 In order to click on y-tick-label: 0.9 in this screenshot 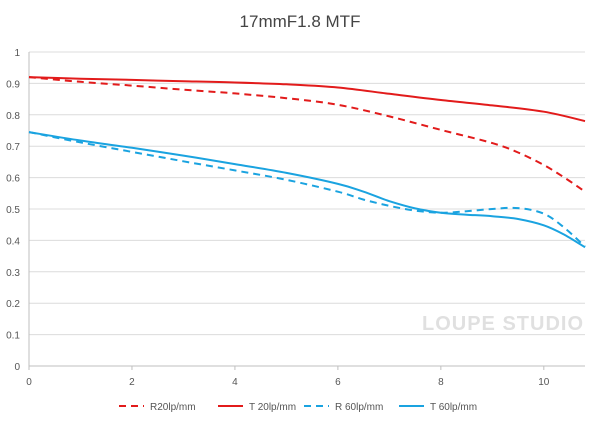, I will do `click(13, 84)`.